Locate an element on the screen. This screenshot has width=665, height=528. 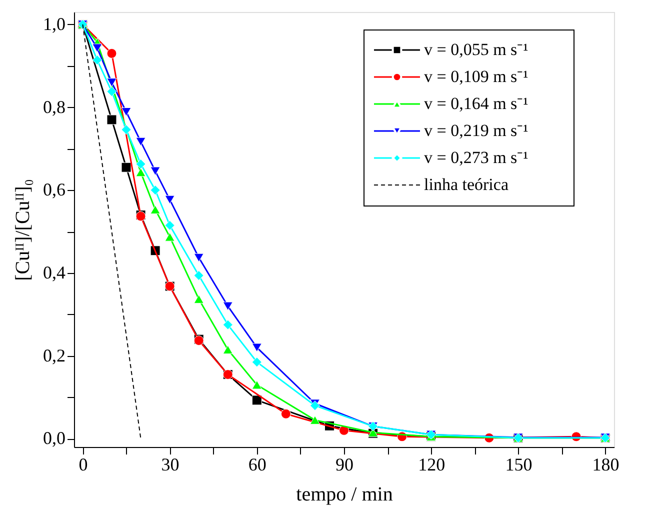
y-axis-title: [Cuᴵᴵ]/[Cuᴵᴵ]₀ is located at coordinates (23, 230).